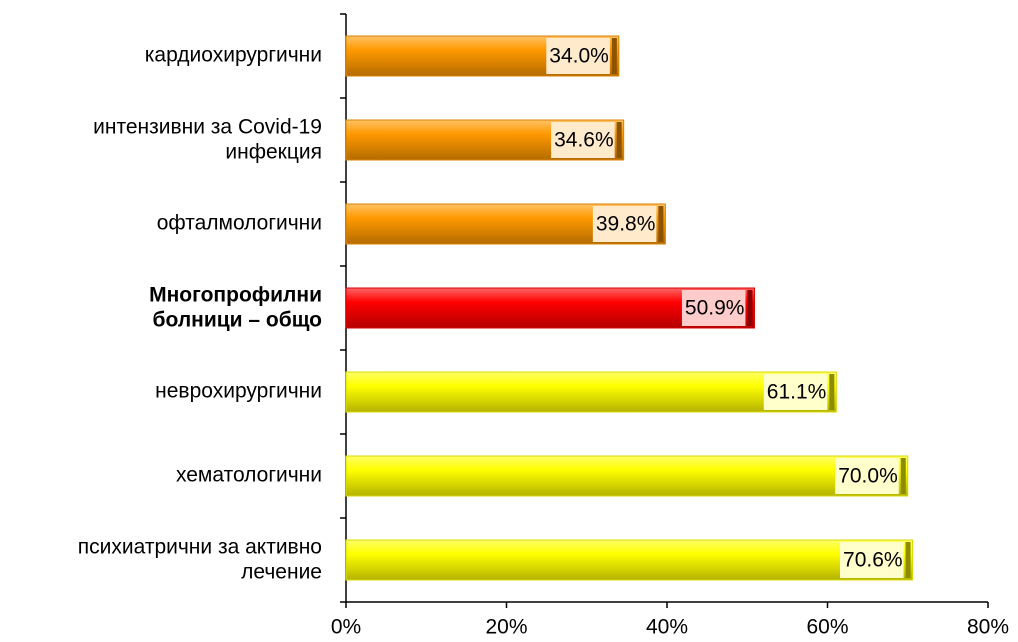 The height and width of the screenshot is (642, 1018). I want to click on y-tick-label: офталмологични, so click(239, 223).